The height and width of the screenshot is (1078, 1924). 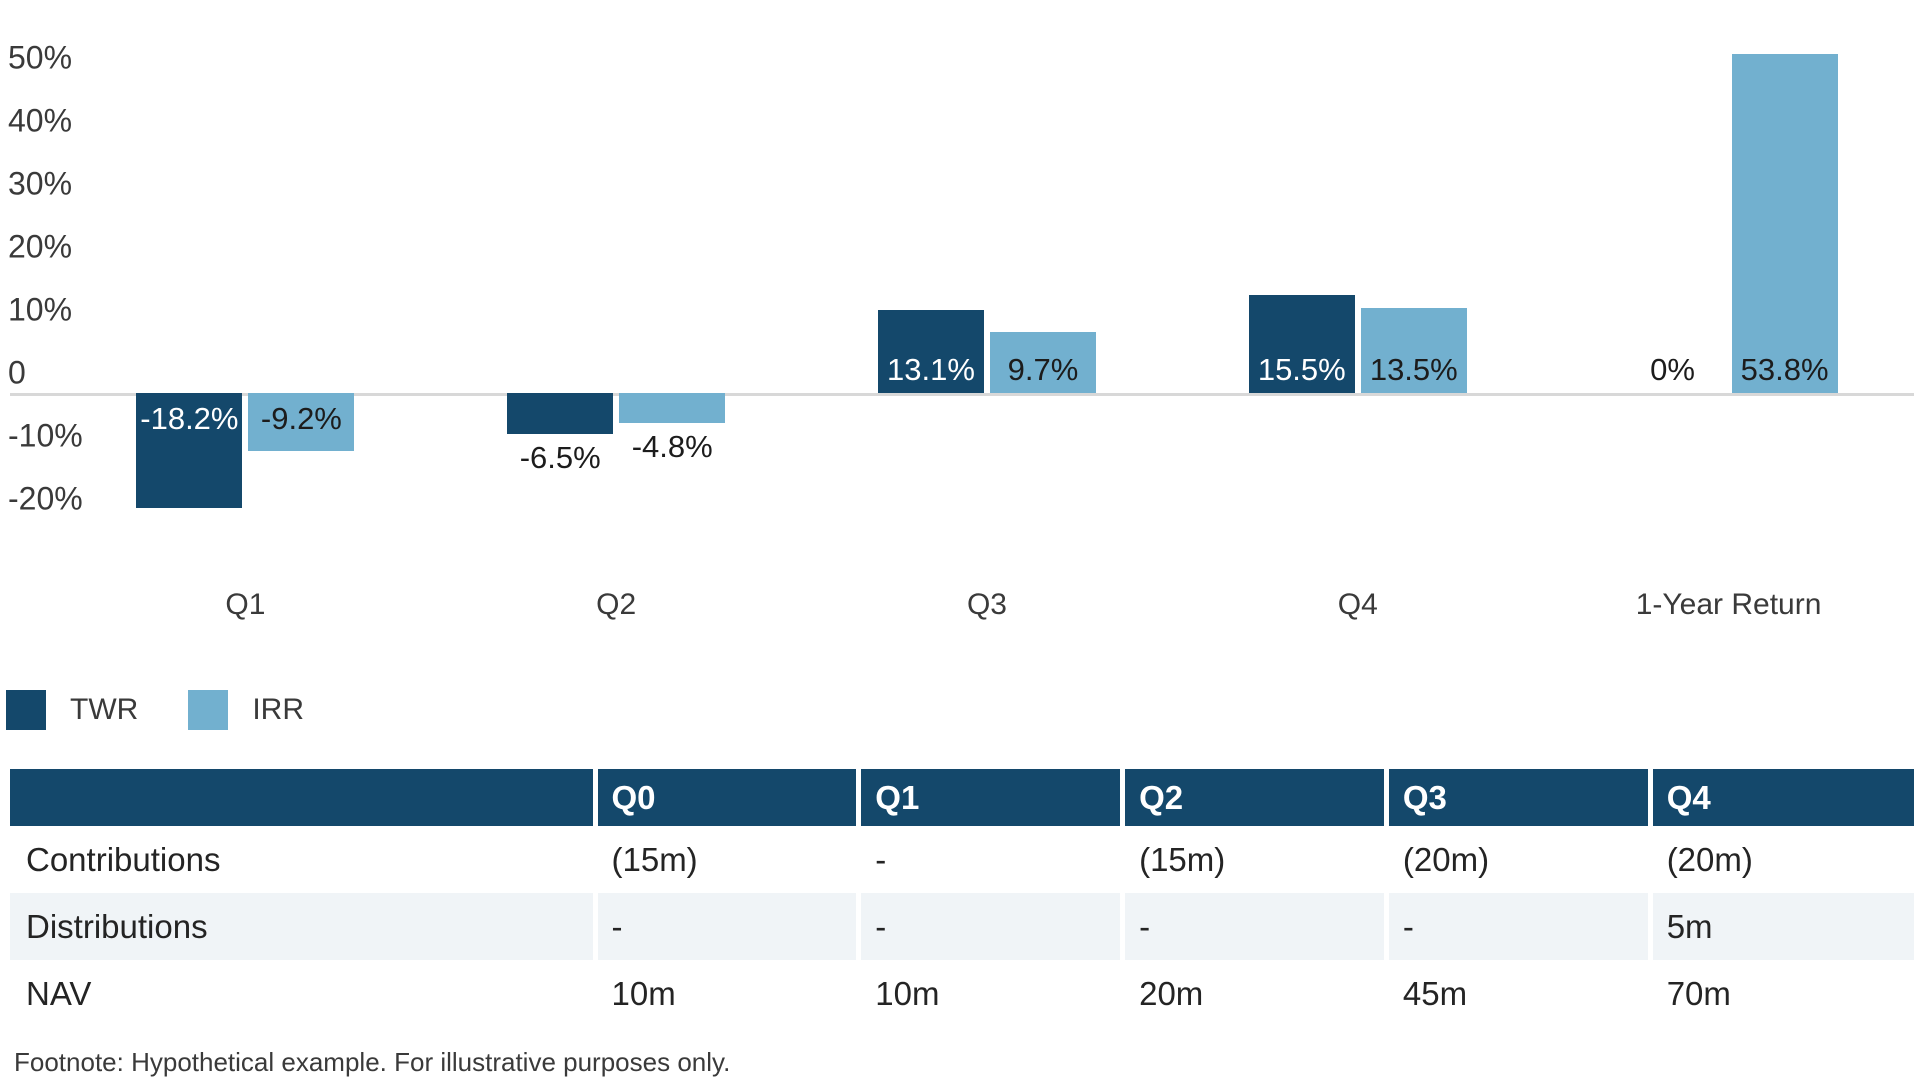 What do you see at coordinates (189, 418) in the screenshot?
I see `bar-value-label-twr-q1: -18.2%` at bounding box center [189, 418].